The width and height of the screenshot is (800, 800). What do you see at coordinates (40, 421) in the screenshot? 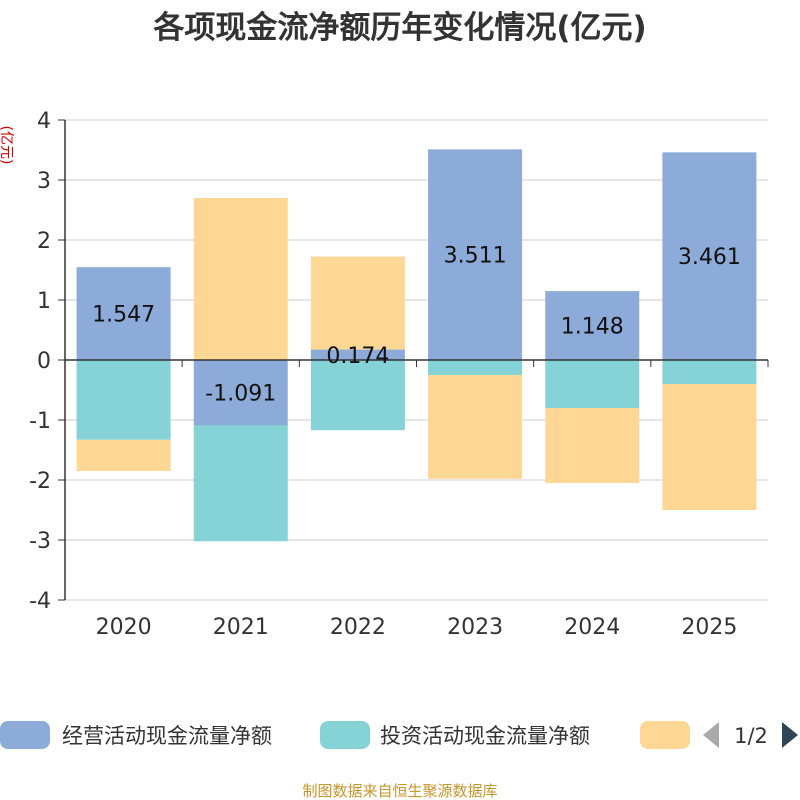
I see `y-tick-label: -1` at bounding box center [40, 421].